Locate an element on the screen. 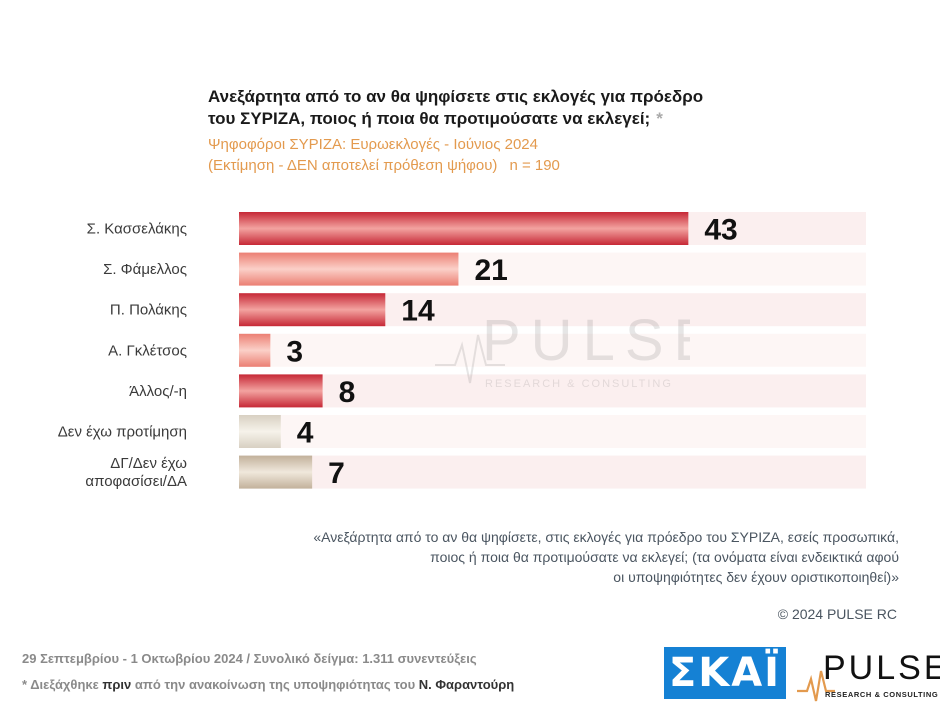 This screenshot has height=711, width=949. category-label: Δεν έχω προτίμηση is located at coordinates (122, 432).